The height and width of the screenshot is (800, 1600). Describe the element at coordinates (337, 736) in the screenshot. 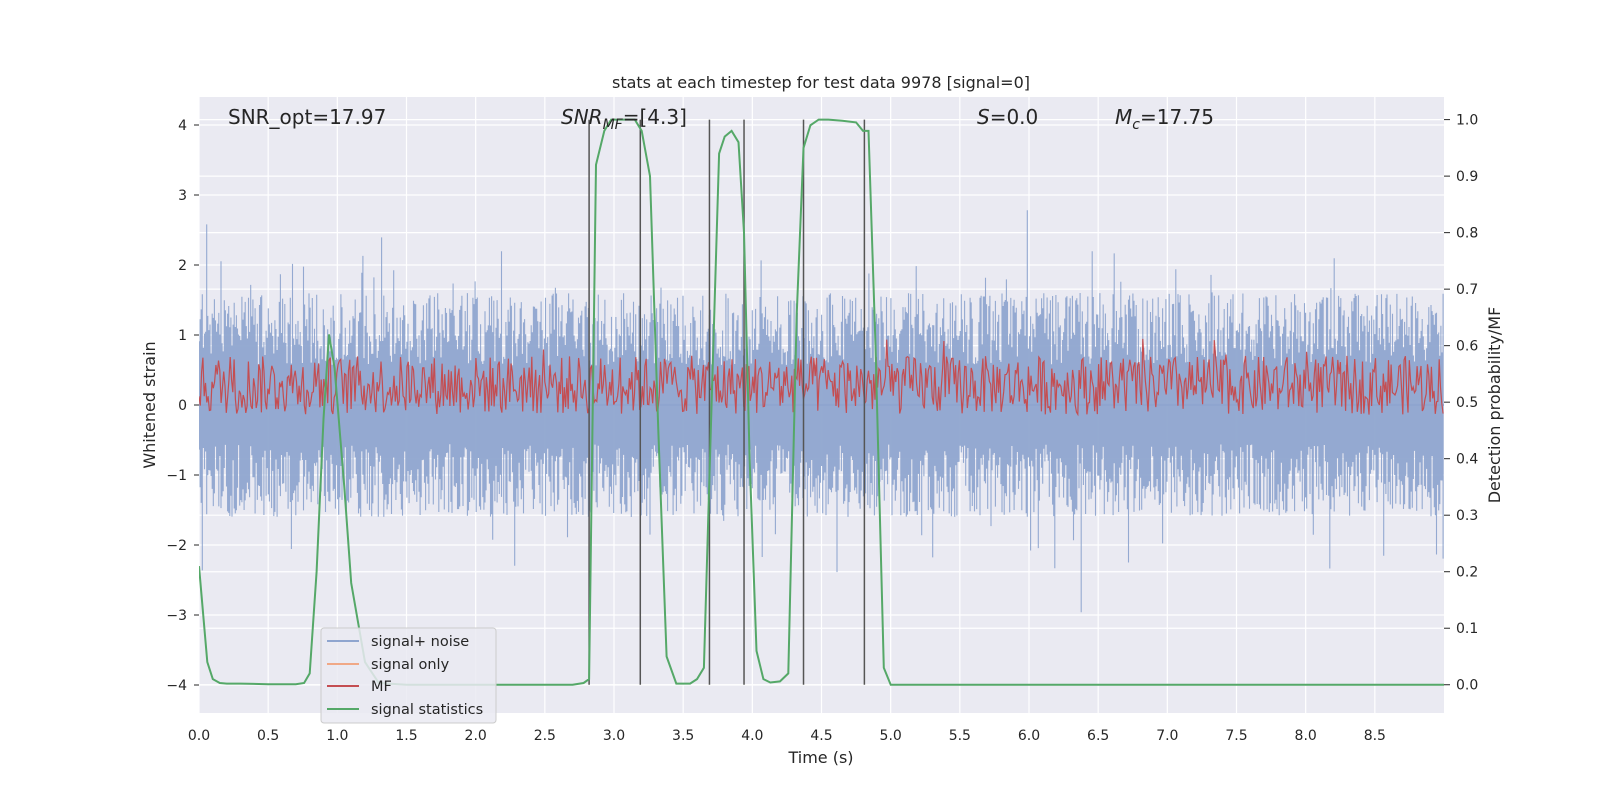

I see `x-tick-label: 1.0` at that location.